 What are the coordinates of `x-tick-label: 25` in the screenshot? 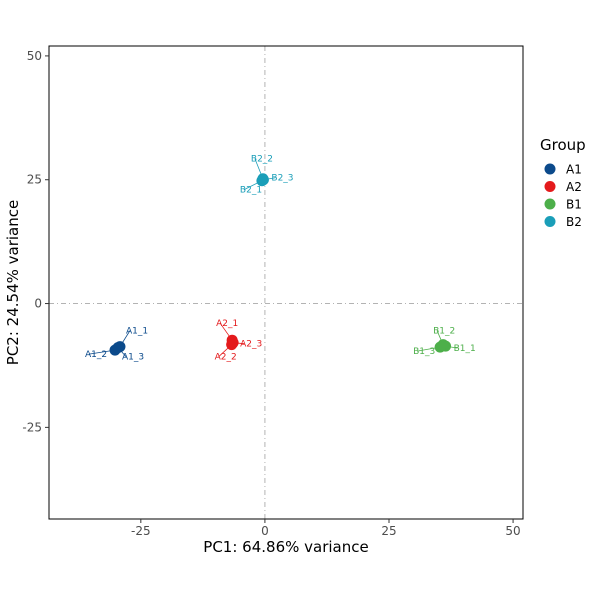 It's located at (388, 531).